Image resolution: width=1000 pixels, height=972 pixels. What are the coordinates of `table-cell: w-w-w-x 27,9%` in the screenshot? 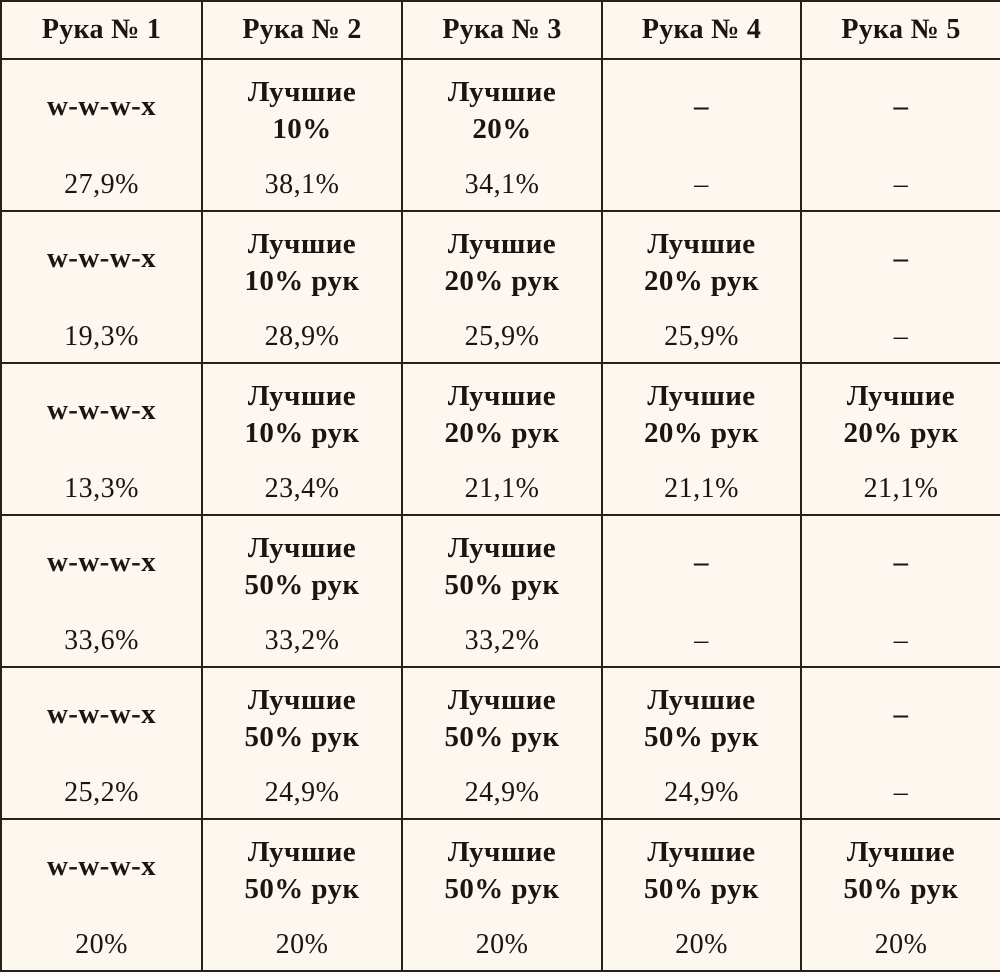 It's located at (101, 135).